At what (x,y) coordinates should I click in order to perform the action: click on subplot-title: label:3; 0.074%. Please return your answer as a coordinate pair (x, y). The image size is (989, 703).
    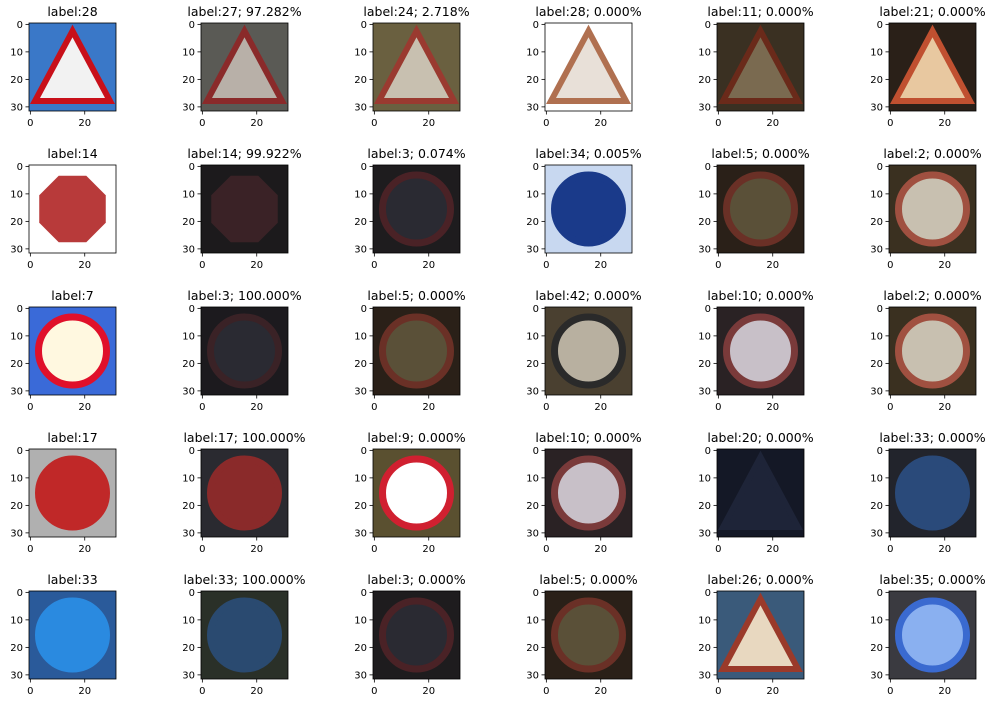
    Looking at the image, I should click on (416, 153).